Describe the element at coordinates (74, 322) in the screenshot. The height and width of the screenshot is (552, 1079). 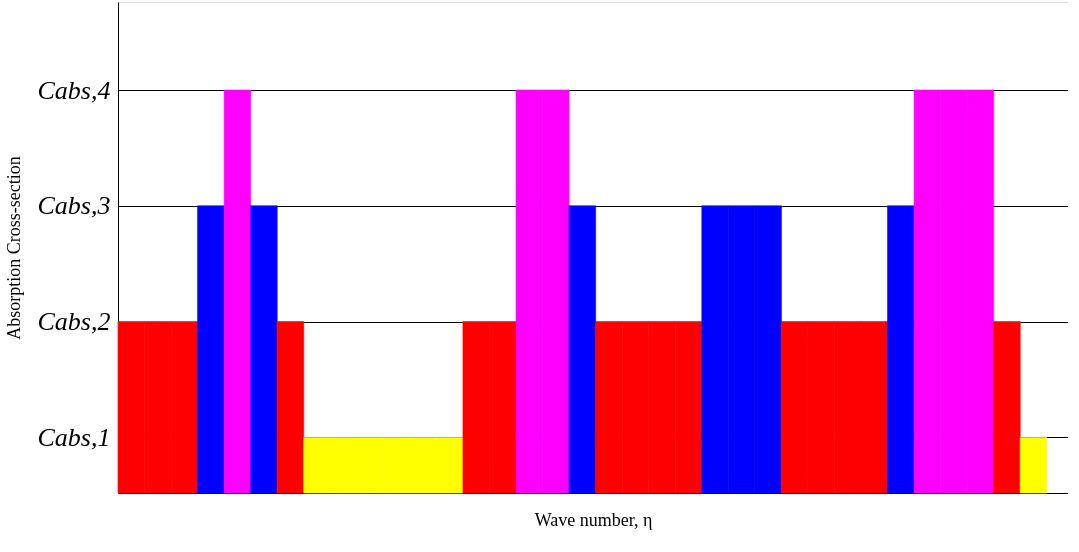
I see `y-tick-label: Cabs,2` at that location.